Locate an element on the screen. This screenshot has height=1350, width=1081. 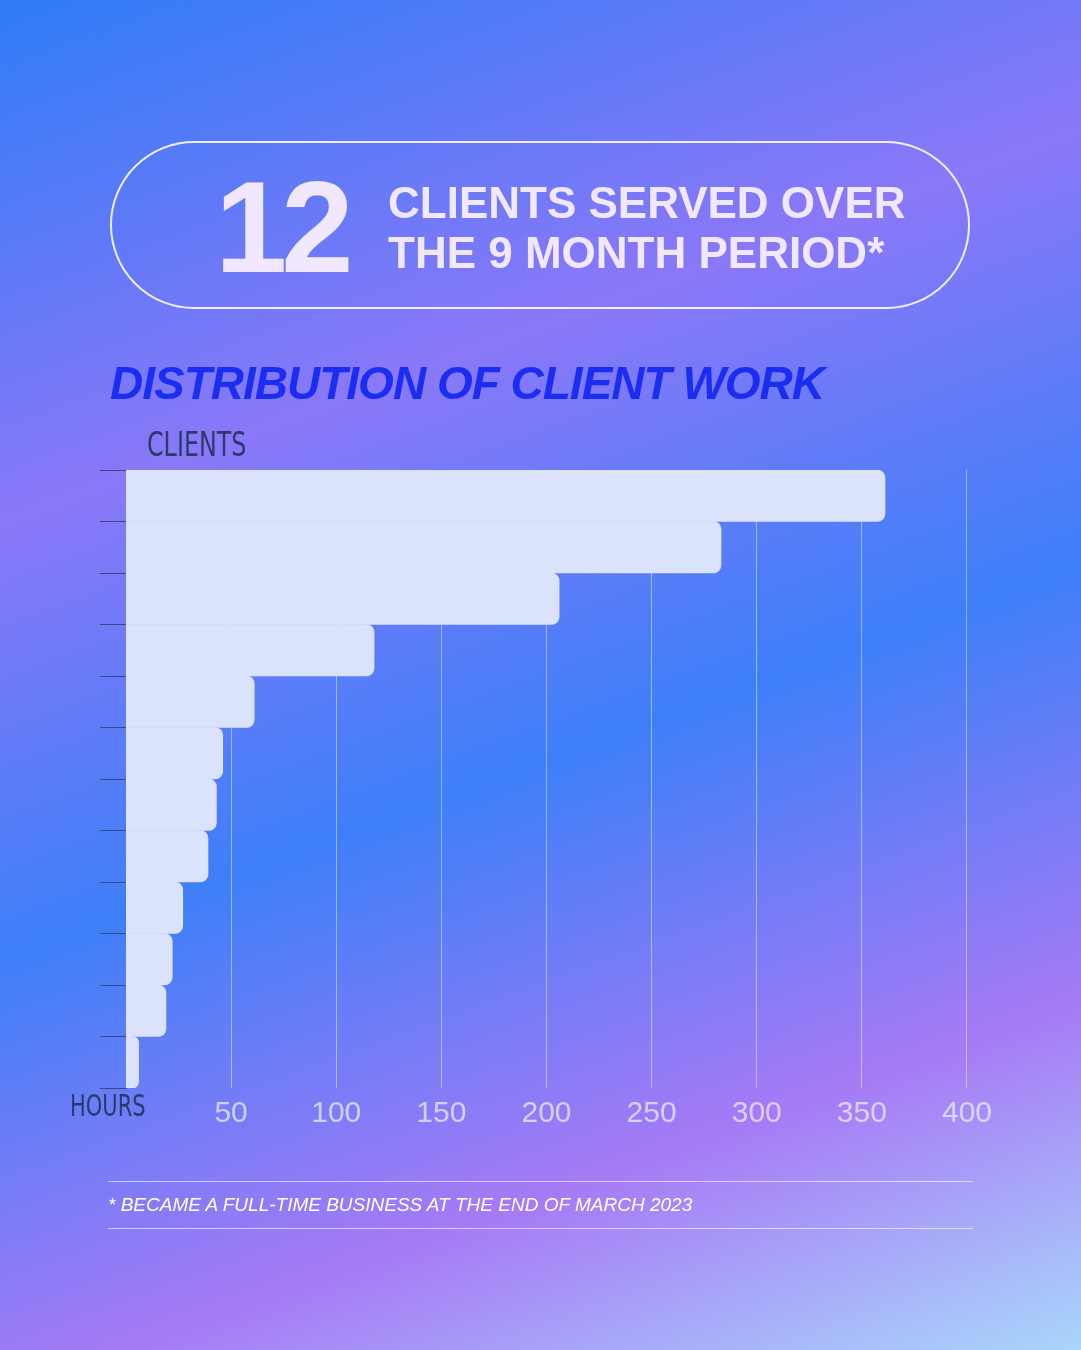
x-tick-label: 200 is located at coordinates (546, 1112).